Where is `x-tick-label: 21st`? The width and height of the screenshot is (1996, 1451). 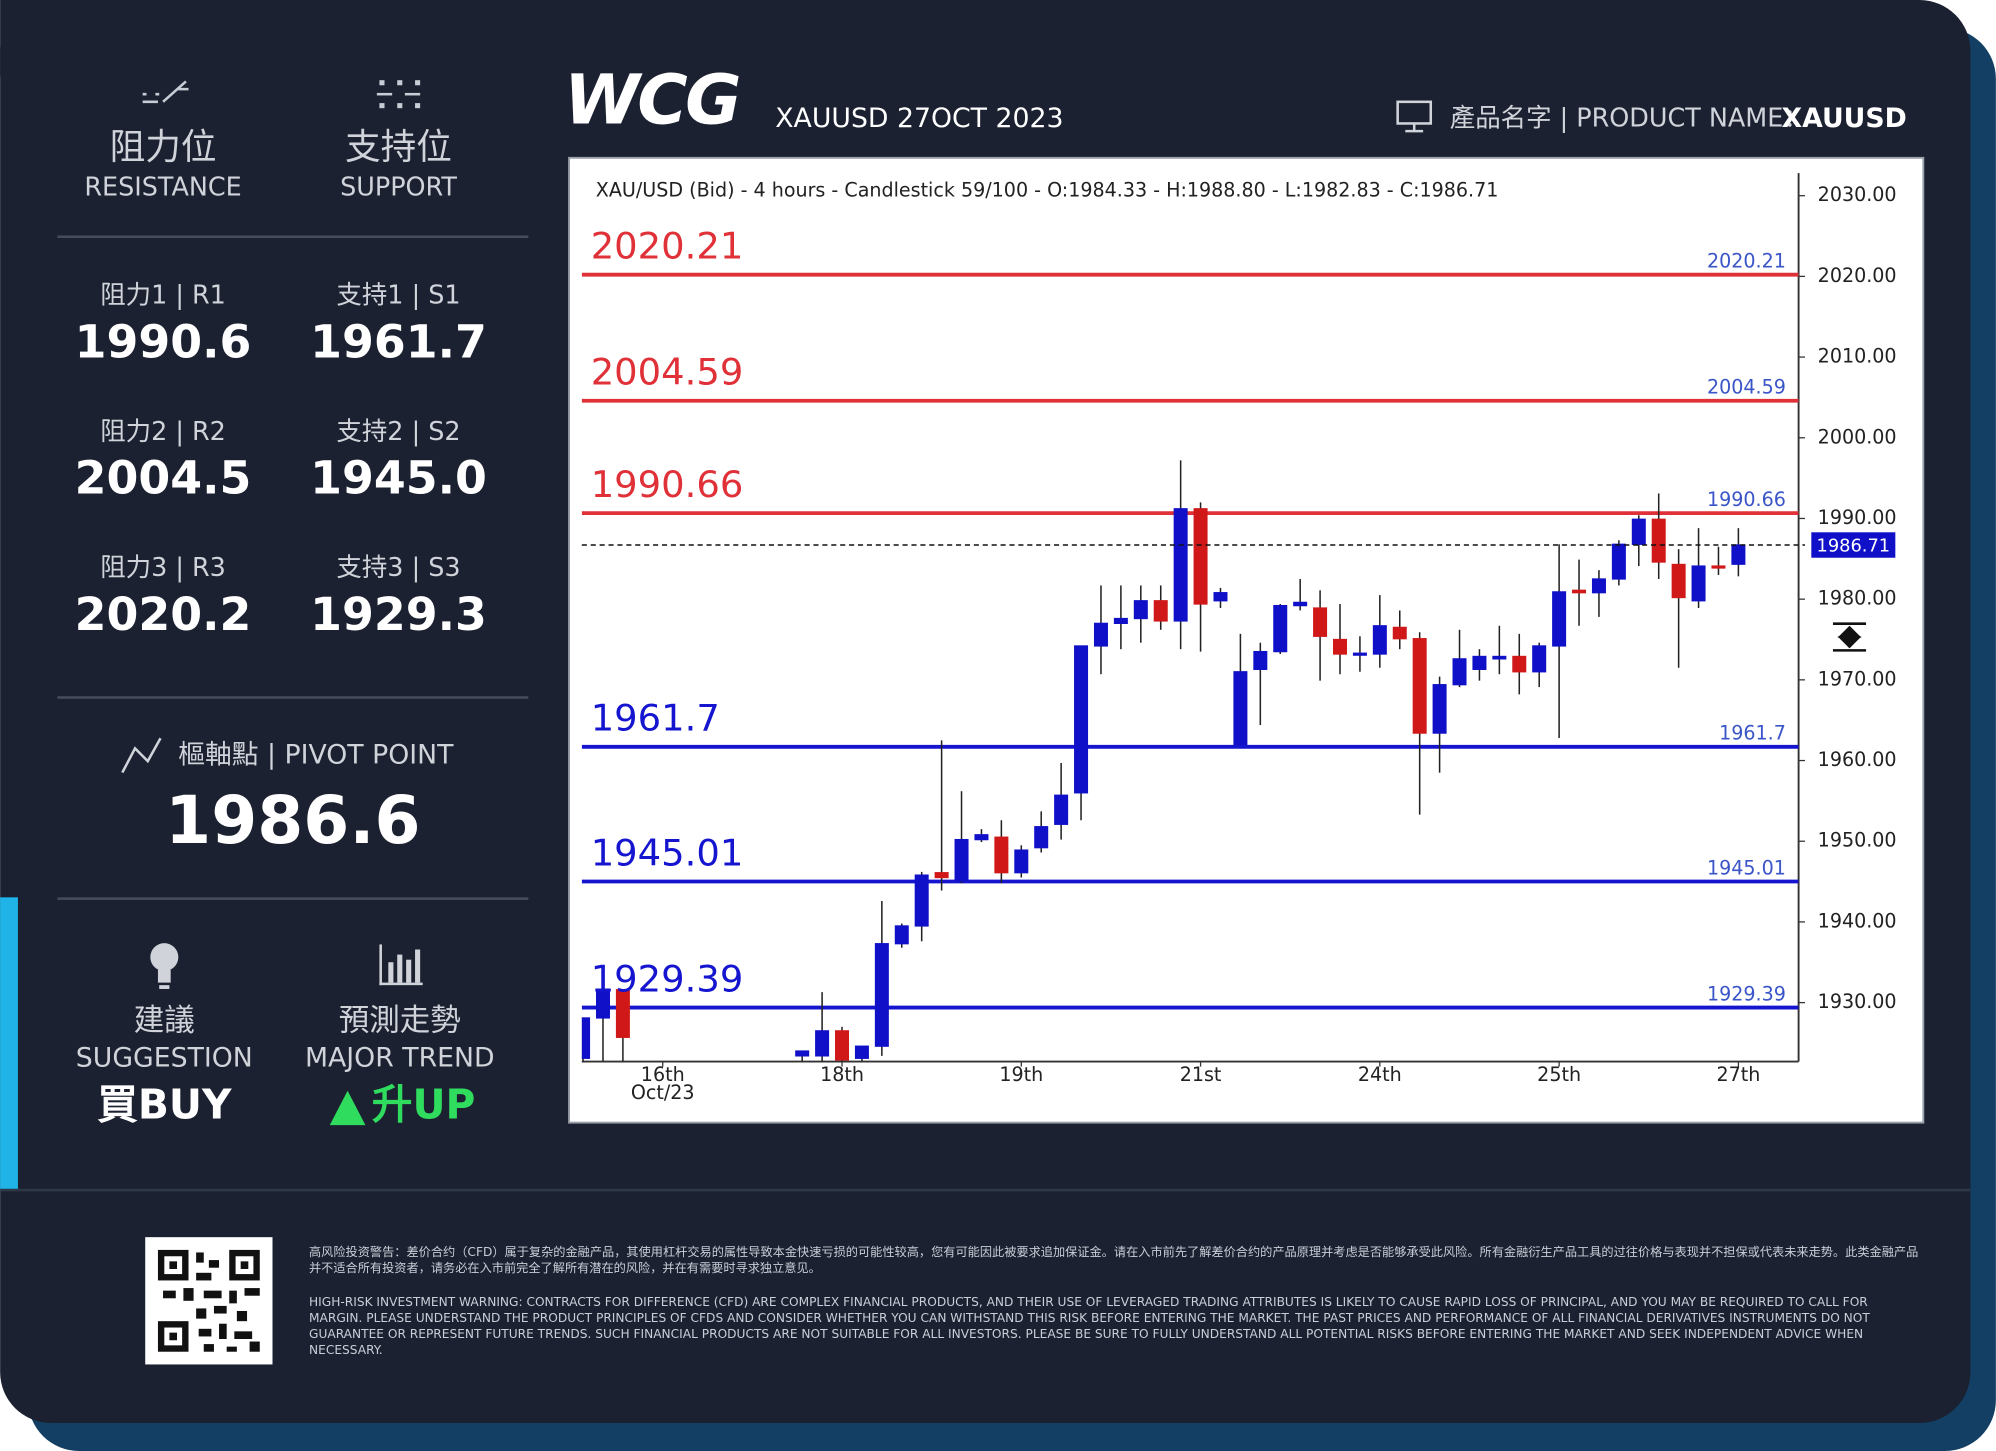
x-tick-label: 21st is located at coordinates (1201, 1074).